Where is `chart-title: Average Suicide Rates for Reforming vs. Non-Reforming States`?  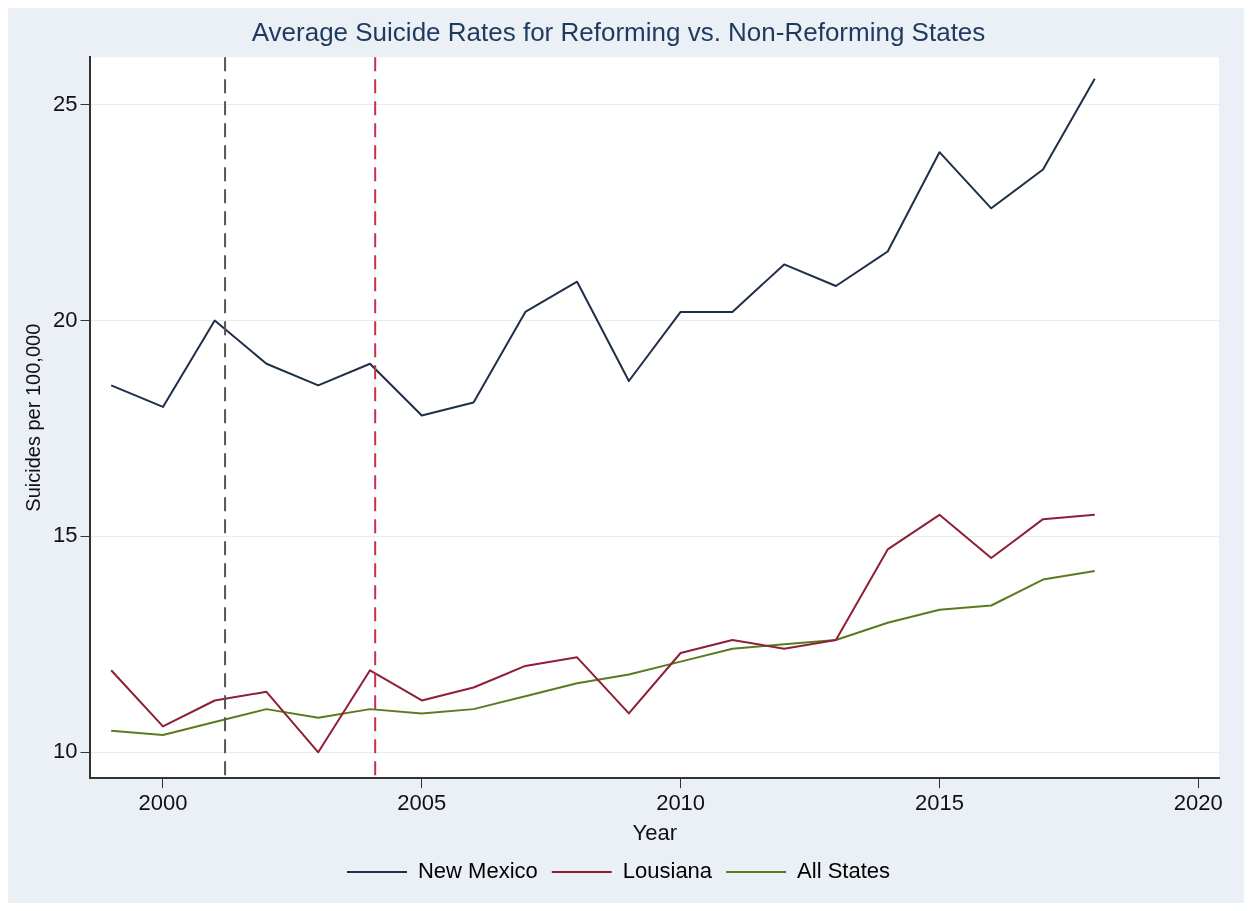 chart-title: Average Suicide Rates for Reforming vs. Non-Reforming States is located at coordinates (618, 31).